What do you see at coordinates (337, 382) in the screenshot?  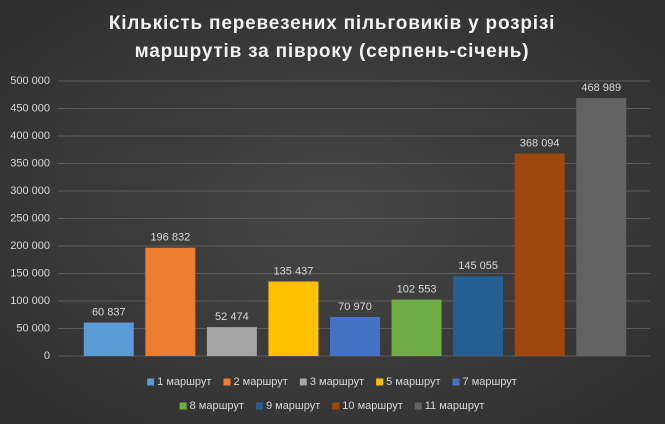 I see `legend-label: 3 маршрут` at bounding box center [337, 382].